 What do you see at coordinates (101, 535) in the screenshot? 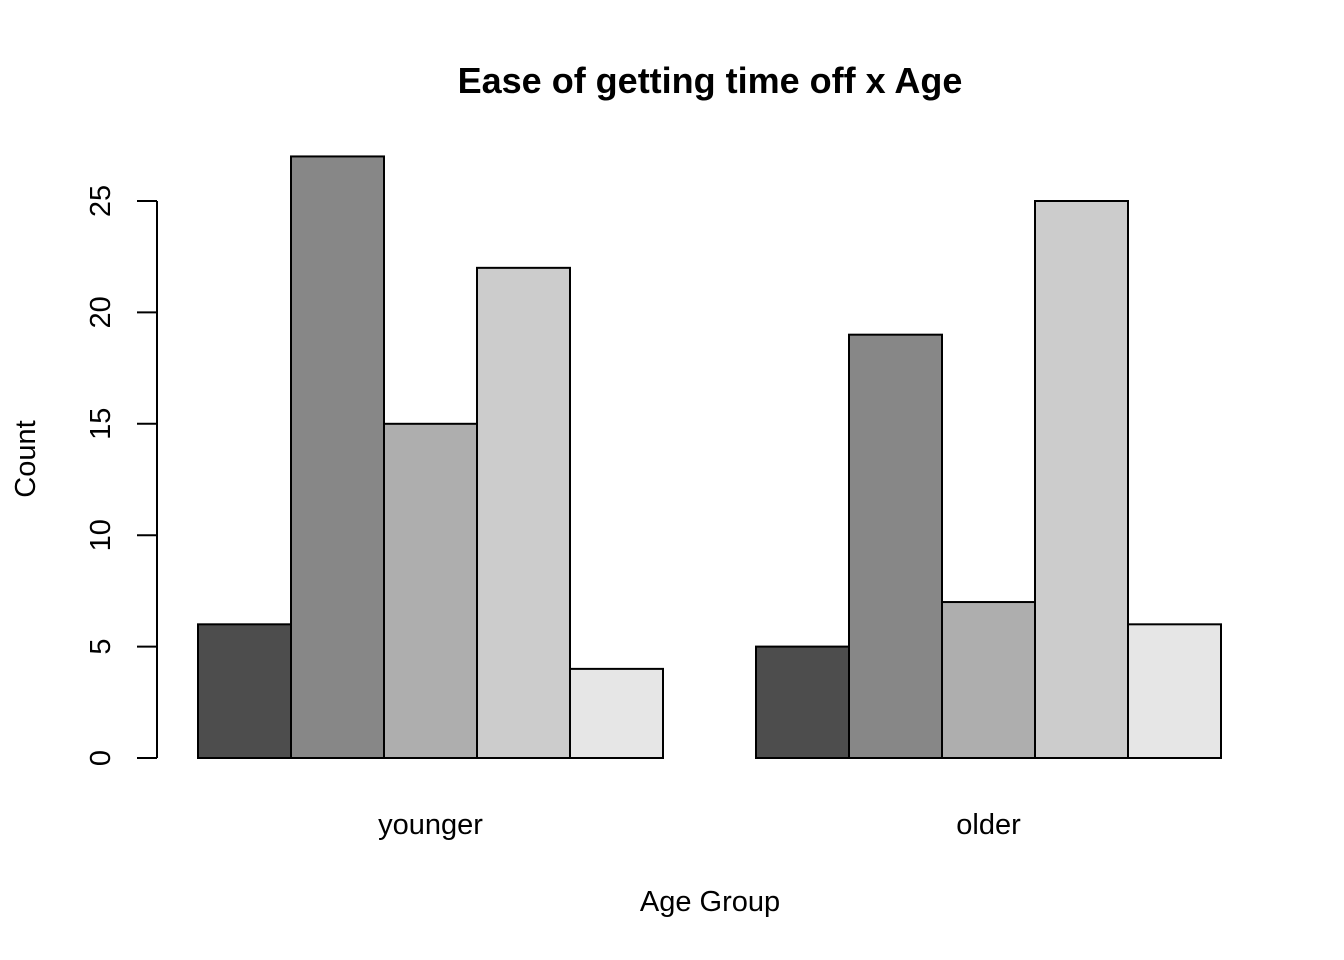
I see `y-tick-label-10: 10` at bounding box center [101, 535].